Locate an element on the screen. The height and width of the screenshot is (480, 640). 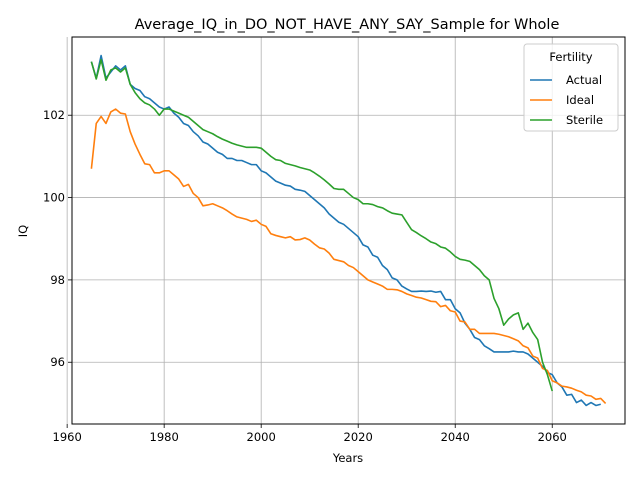
legend-entries: Actual Ideal Sterile is located at coordinates (566, 100).